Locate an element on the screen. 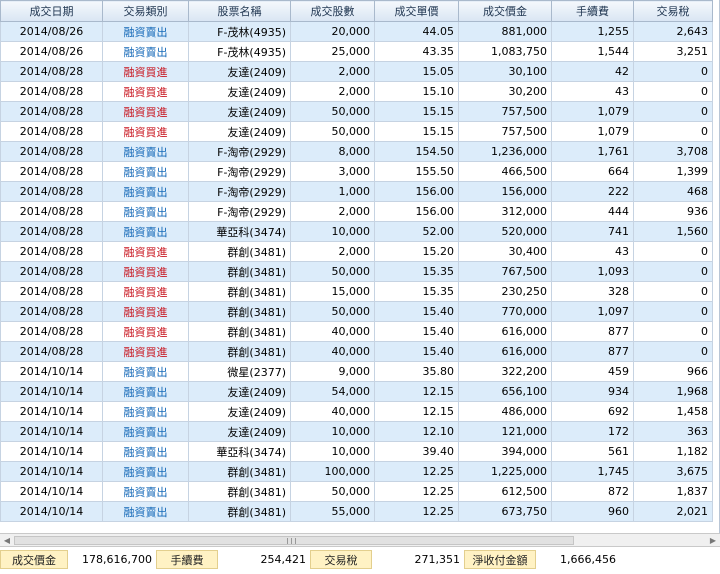  col-header-tax: 交易稅 is located at coordinates (673, 11).